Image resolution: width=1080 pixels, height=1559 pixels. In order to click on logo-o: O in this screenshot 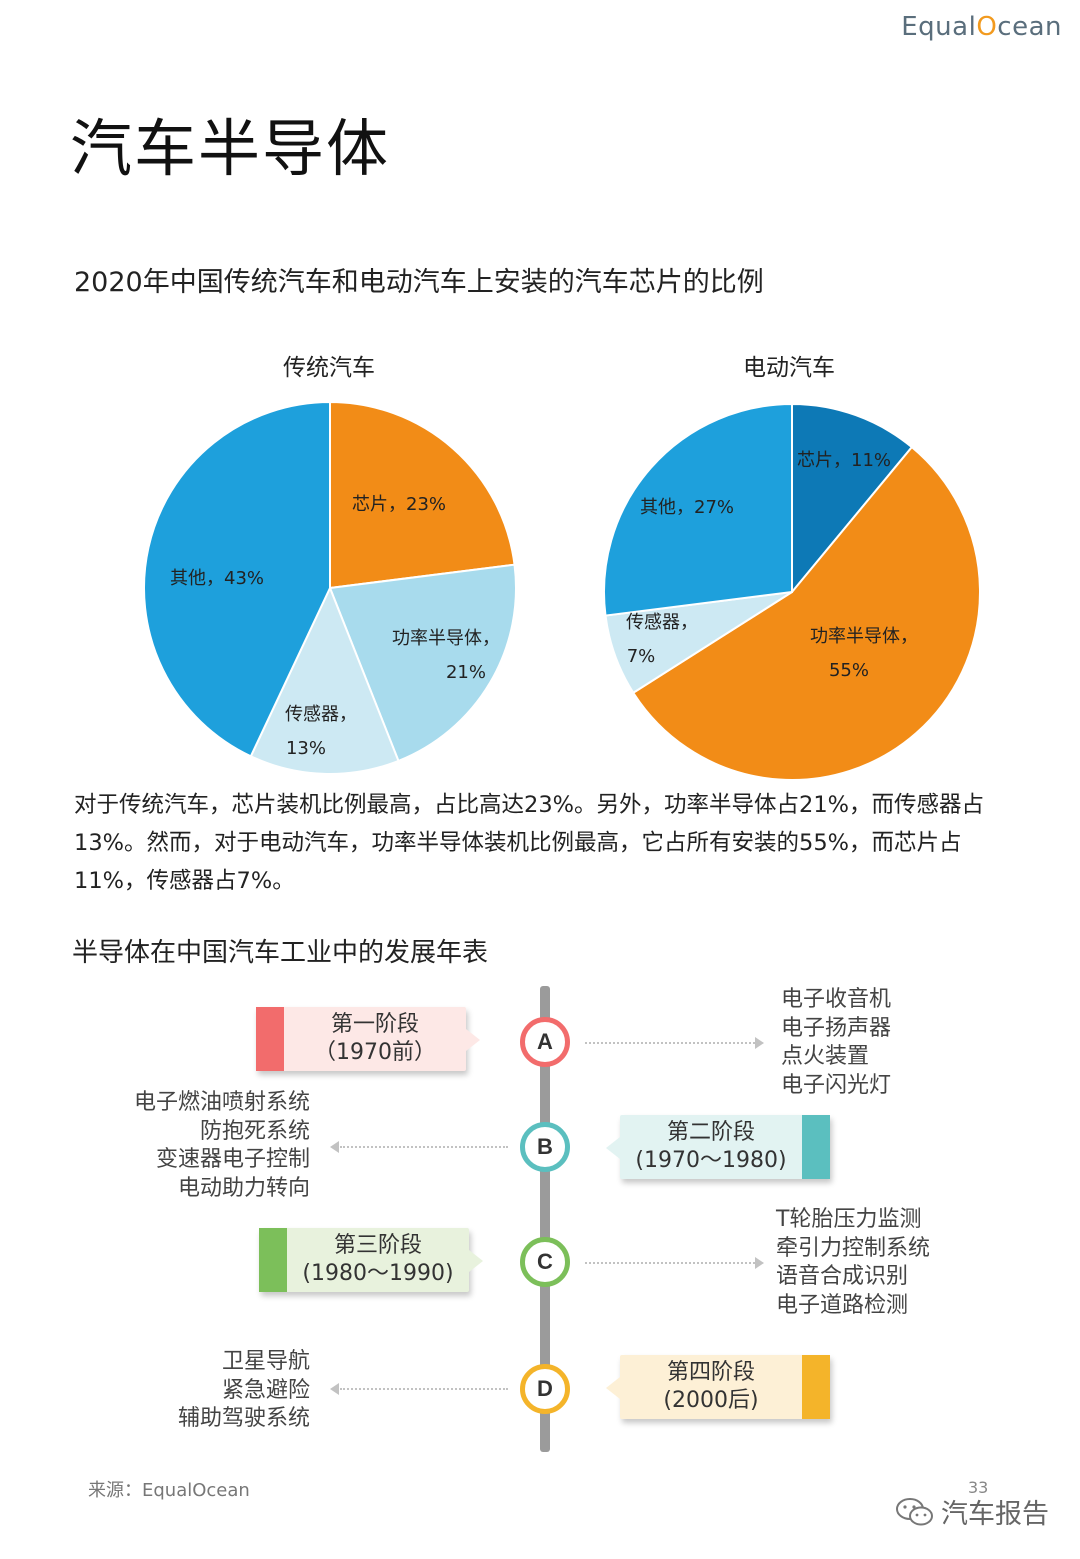, I will do `click(987, 27)`.